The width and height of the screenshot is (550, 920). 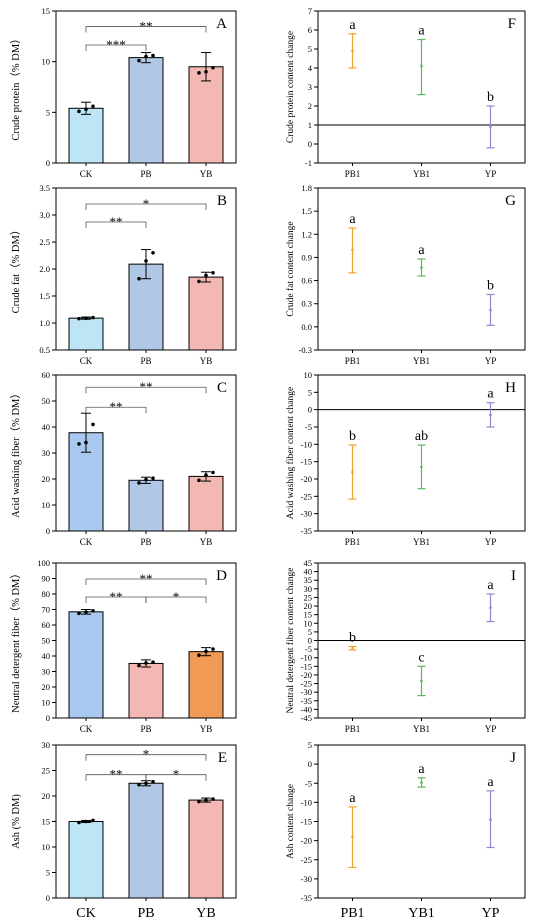 I want to click on y-tick-label: 60, so click(x=46, y=625).